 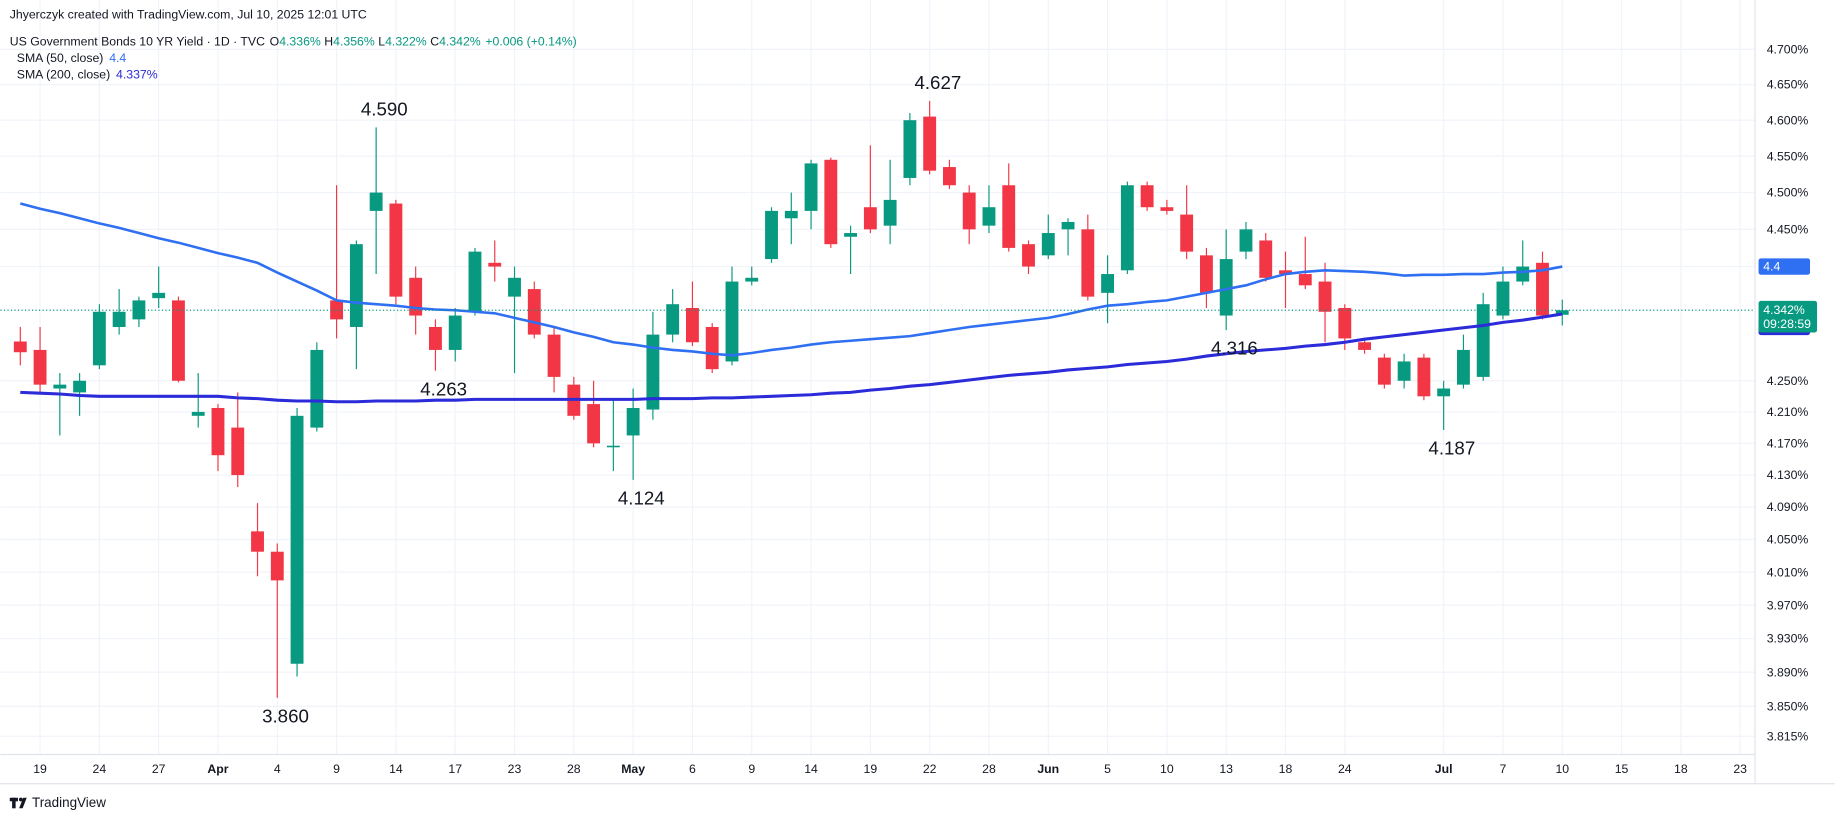 I want to click on countdown-label: 09:28:59, so click(x=1787, y=324).